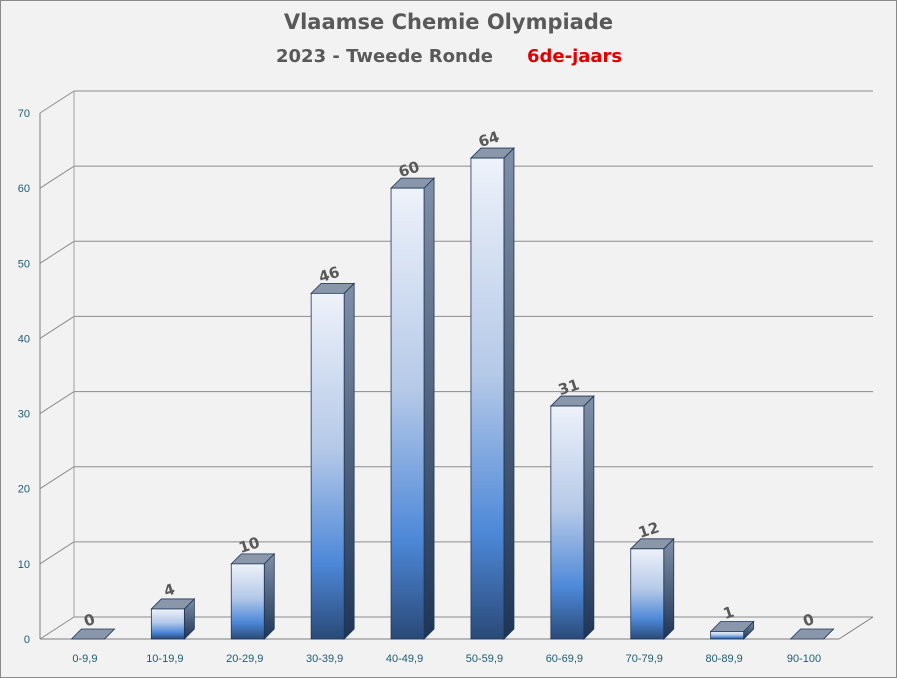 The image size is (897, 678). What do you see at coordinates (488, 140) in the screenshot?
I see `data-label: 64` at bounding box center [488, 140].